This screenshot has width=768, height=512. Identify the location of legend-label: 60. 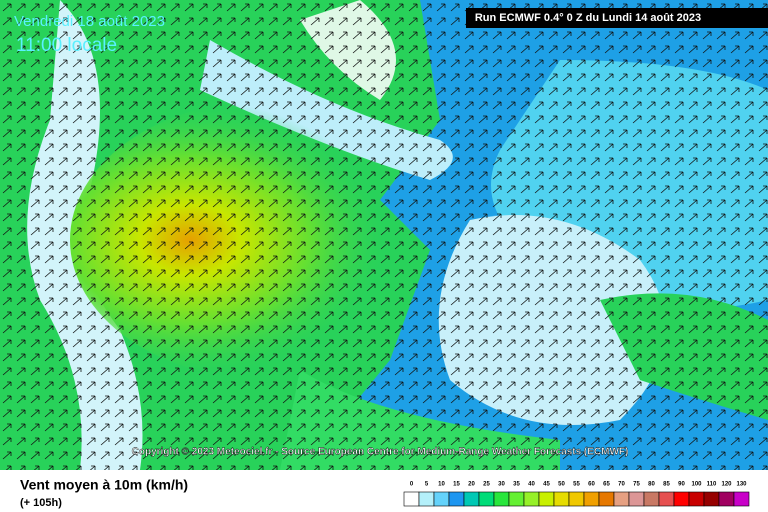
(591, 485).